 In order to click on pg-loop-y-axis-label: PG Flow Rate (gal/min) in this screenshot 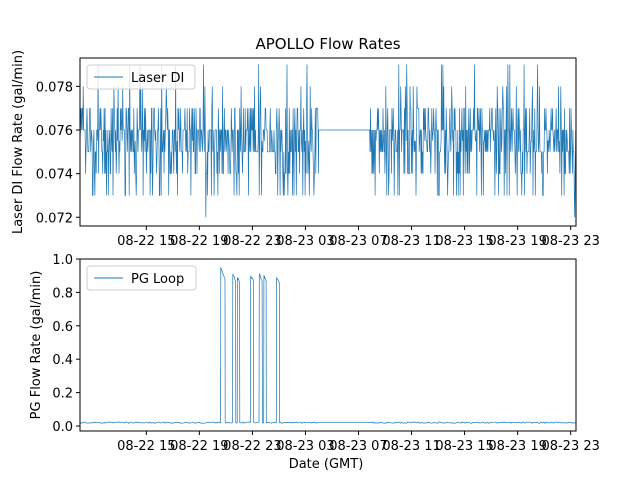, I will do `click(36, 345)`.